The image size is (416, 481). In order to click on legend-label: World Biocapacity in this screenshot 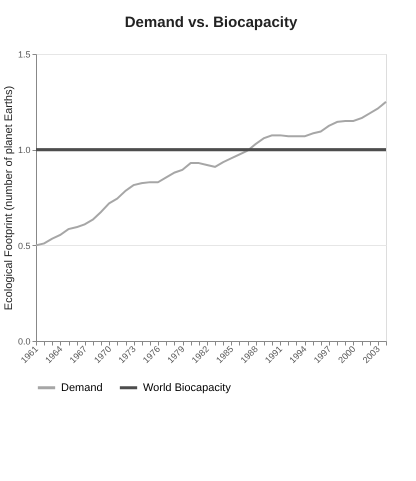, I will do `click(187, 388)`.